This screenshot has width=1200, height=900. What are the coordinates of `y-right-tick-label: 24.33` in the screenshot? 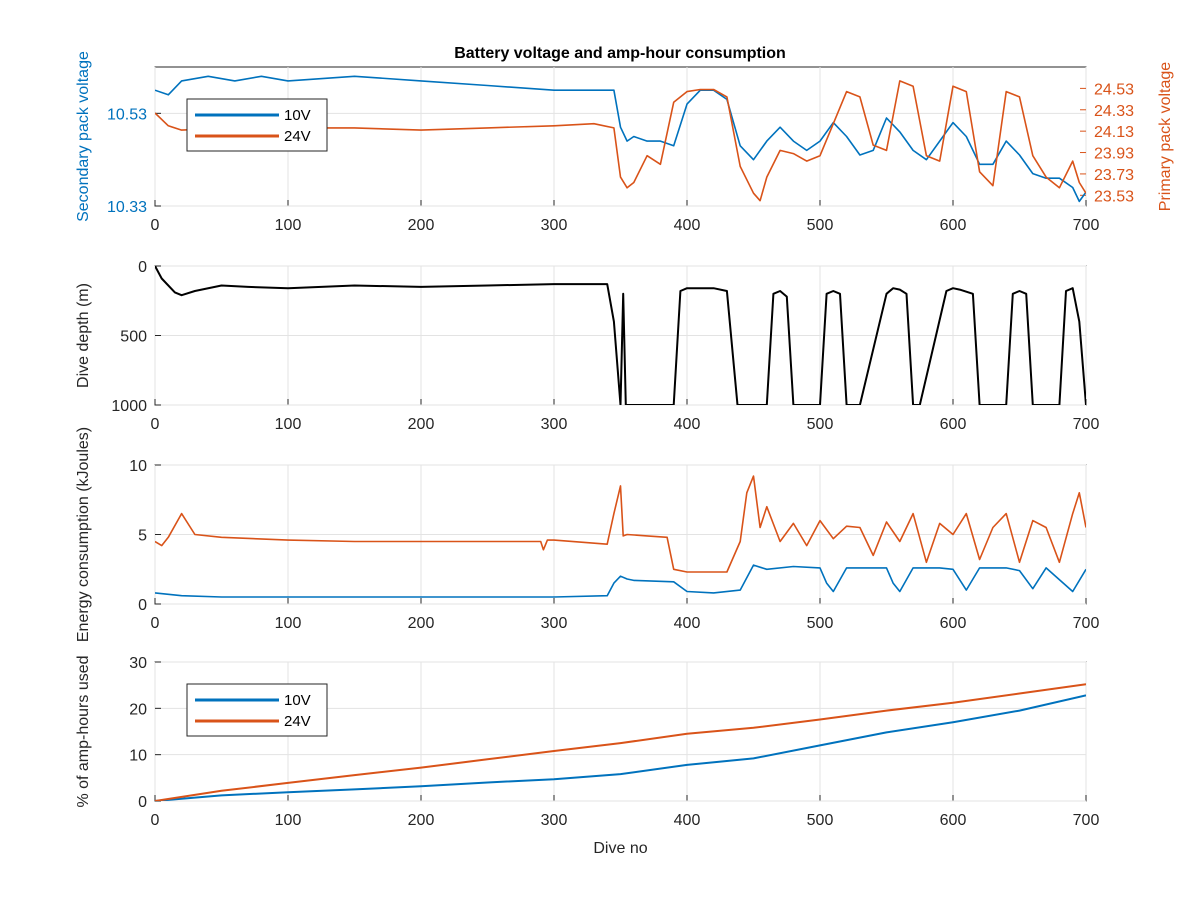 It's located at (1114, 111).